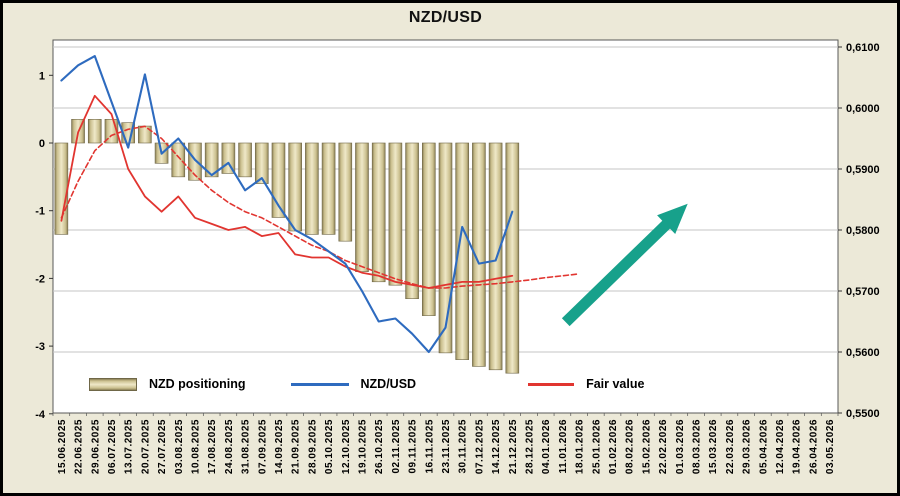 Image resolution: width=900 pixels, height=496 pixels. I want to click on chart-legend: NZD positioning NZD/USD Fair value, so click(366, 384).